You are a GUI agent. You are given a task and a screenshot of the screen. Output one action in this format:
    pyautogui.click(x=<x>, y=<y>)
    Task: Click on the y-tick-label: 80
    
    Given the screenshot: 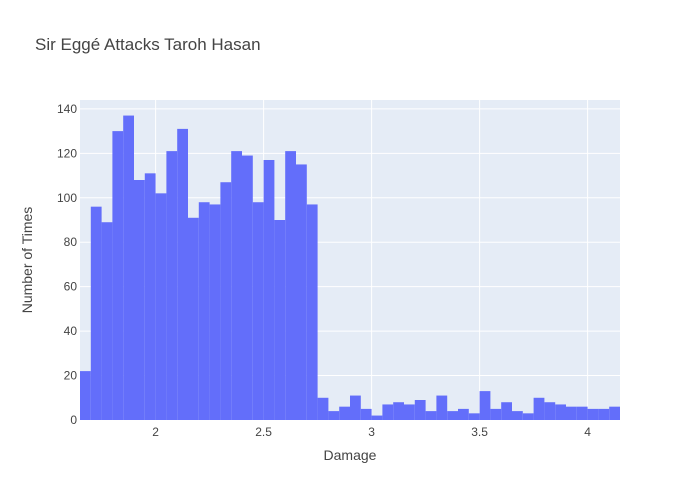 What is the action you would take?
    pyautogui.click(x=71, y=242)
    